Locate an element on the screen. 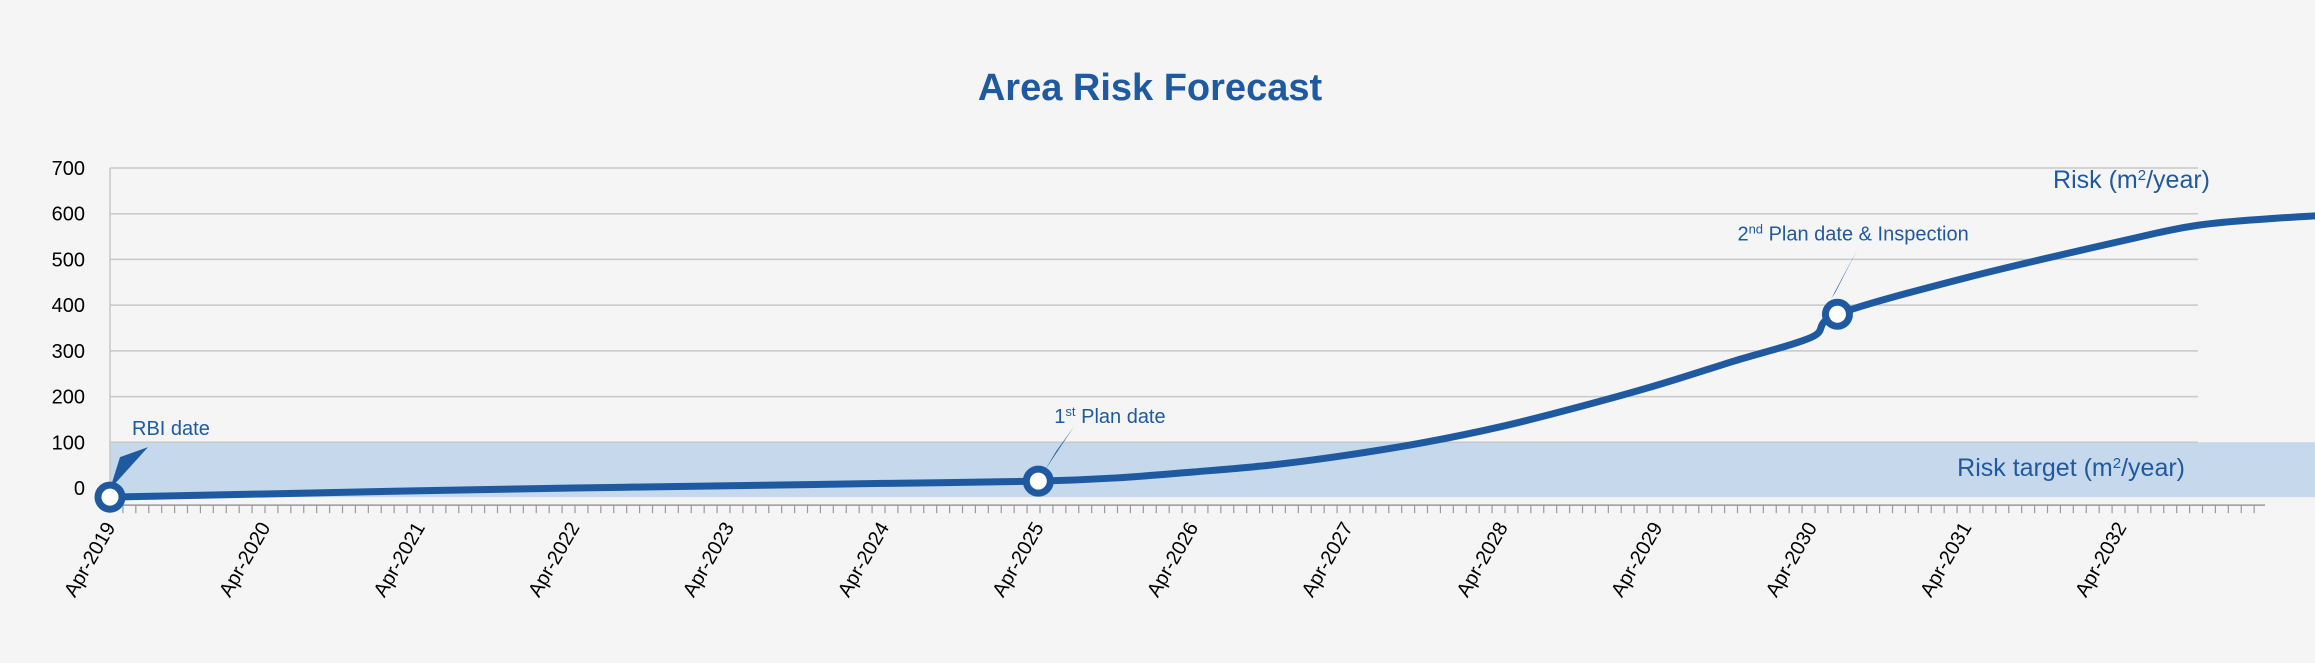  x-tick-label: Apr-2025 is located at coordinates (1018, 560).